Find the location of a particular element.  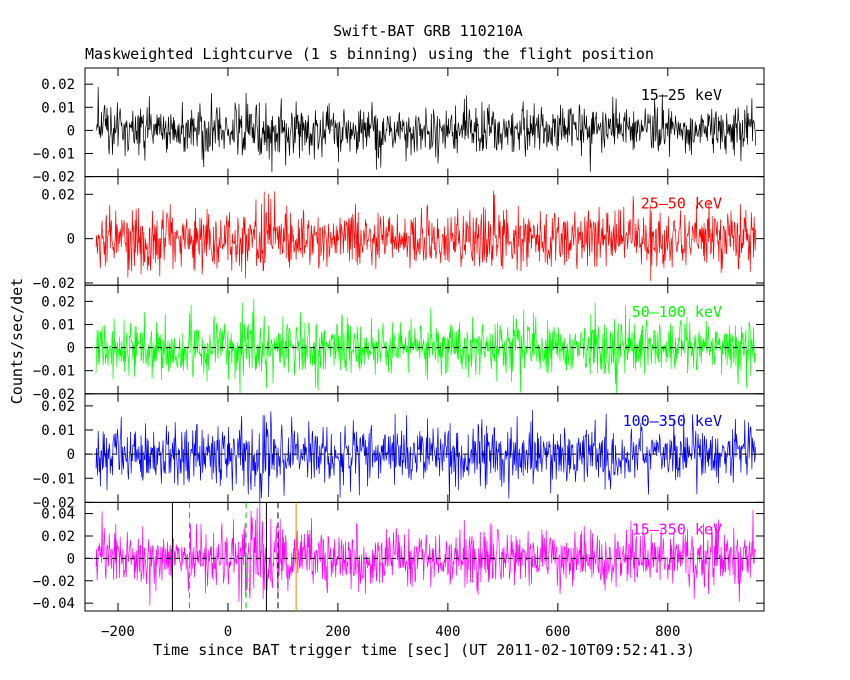

panel-4: 0.02 0.01 0 −0.01 −0.02 100–350 keV is located at coordinates (399, 452).